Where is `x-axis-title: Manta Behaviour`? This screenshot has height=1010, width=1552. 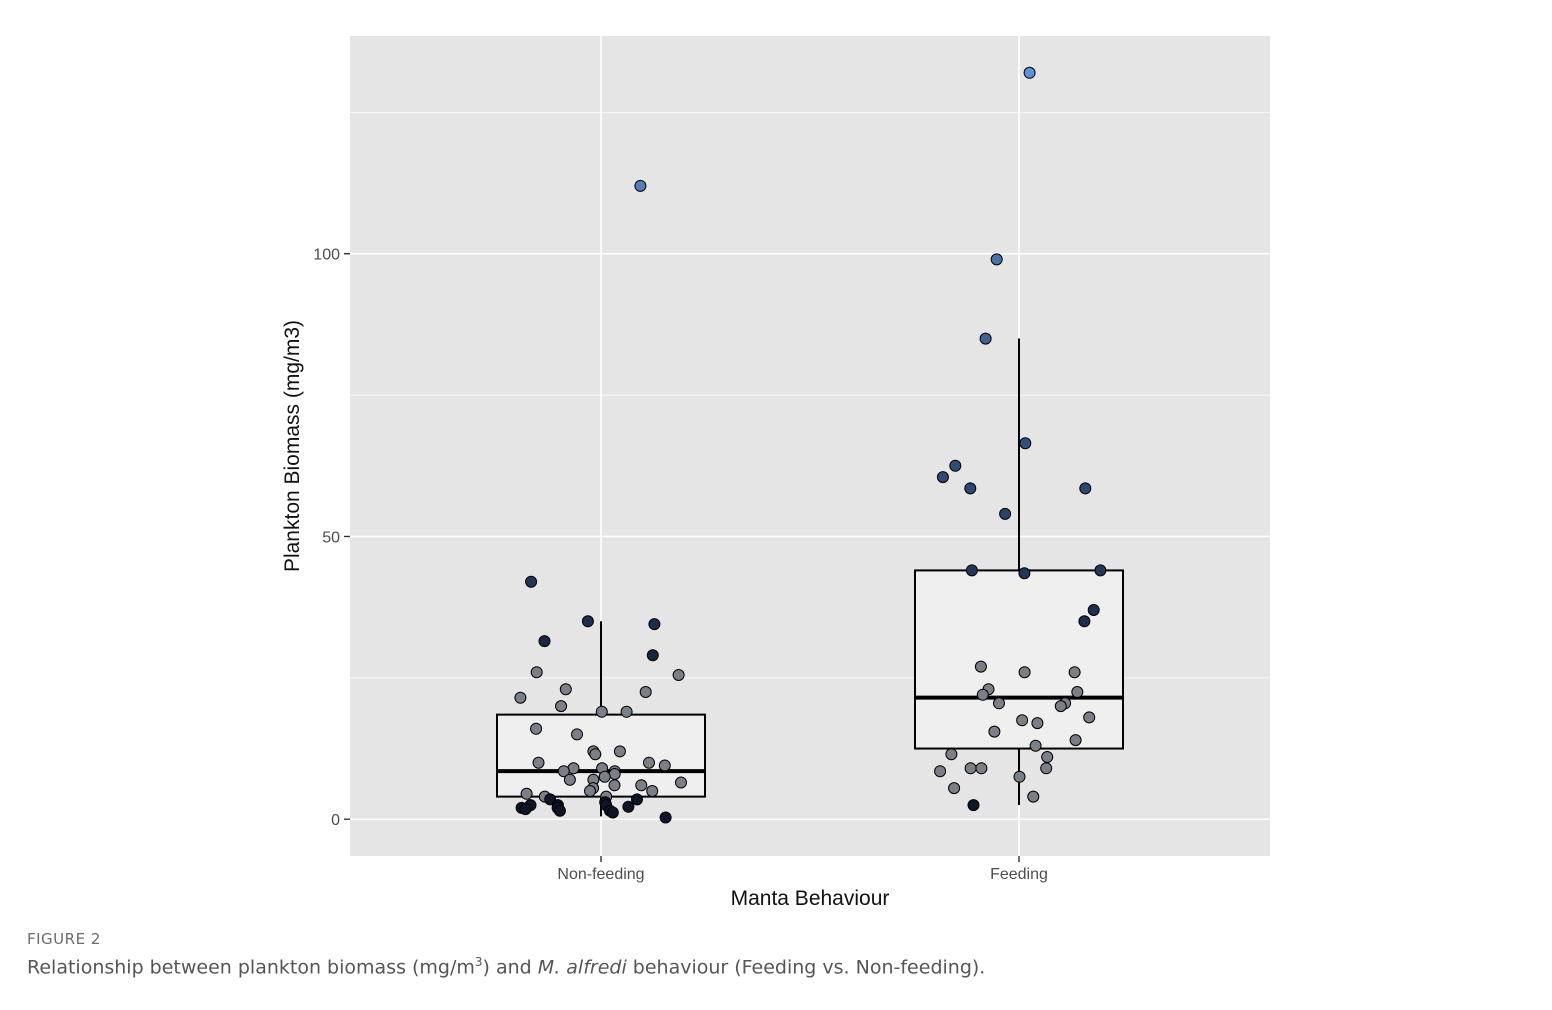 x-axis-title: Manta Behaviour is located at coordinates (810, 898).